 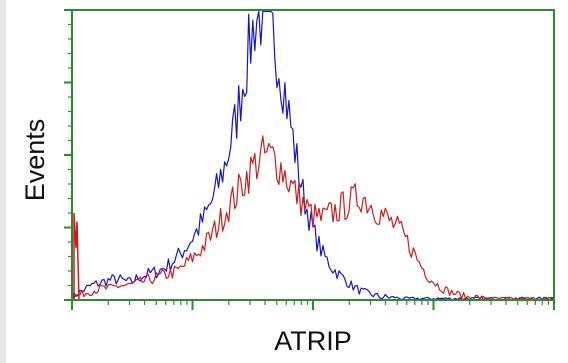 I want to click on x-axis-title: ATRIP, so click(x=313, y=341).